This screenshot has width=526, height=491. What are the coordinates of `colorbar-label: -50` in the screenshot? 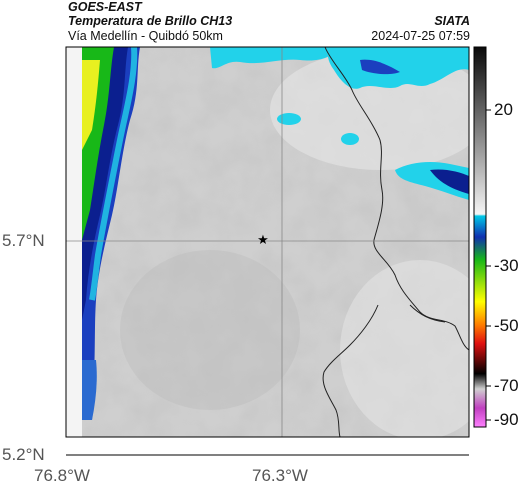 It's located at (506, 325).